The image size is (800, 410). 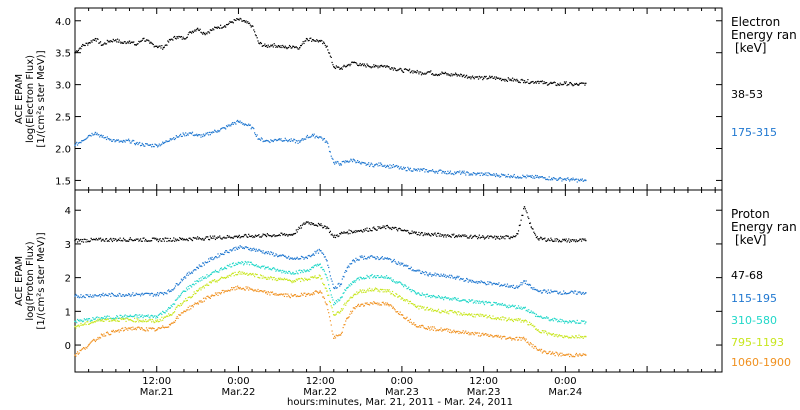 I want to click on proton-legend-47-68: 47-68, so click(x=747, y=275).